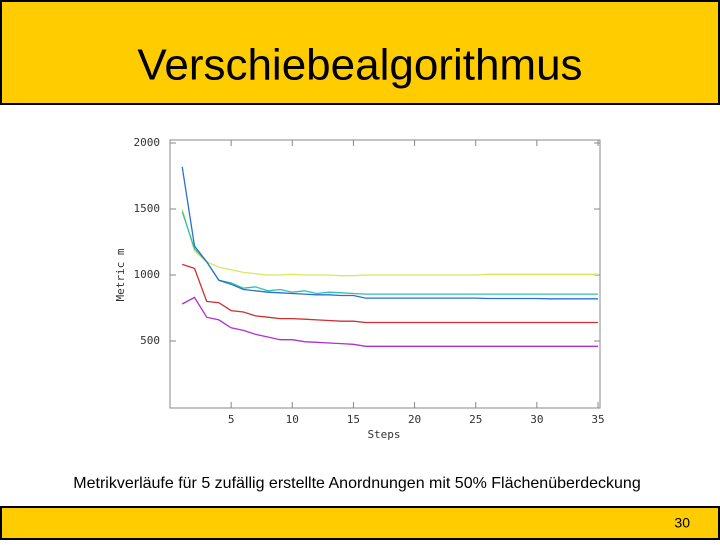  What do you see at coordinates (383, 434) in the screenshot?
I see `x-axis-label: Steps` at bounding box center [383, 434].